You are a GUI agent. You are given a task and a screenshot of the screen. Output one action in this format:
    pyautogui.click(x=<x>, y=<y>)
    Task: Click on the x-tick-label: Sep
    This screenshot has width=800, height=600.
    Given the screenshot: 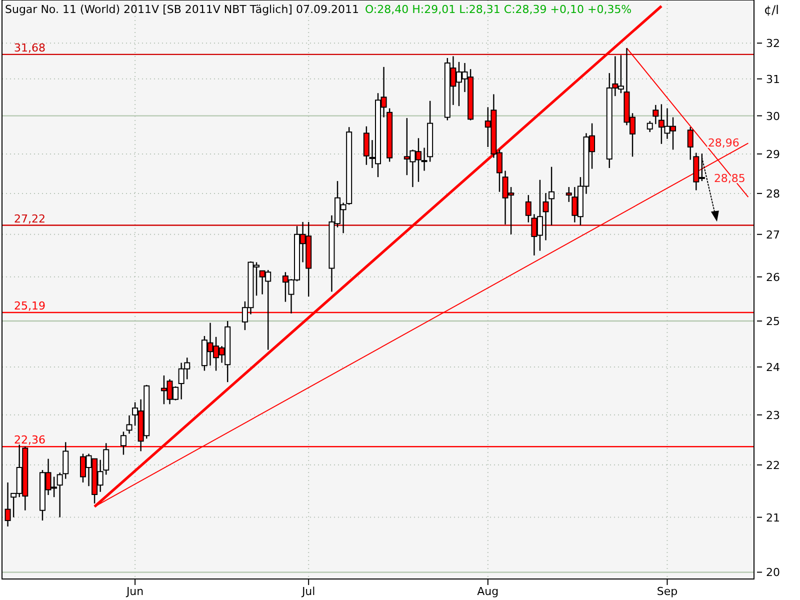 What is the action you would take?
    pyautogui.click(x=667, y=591)
    